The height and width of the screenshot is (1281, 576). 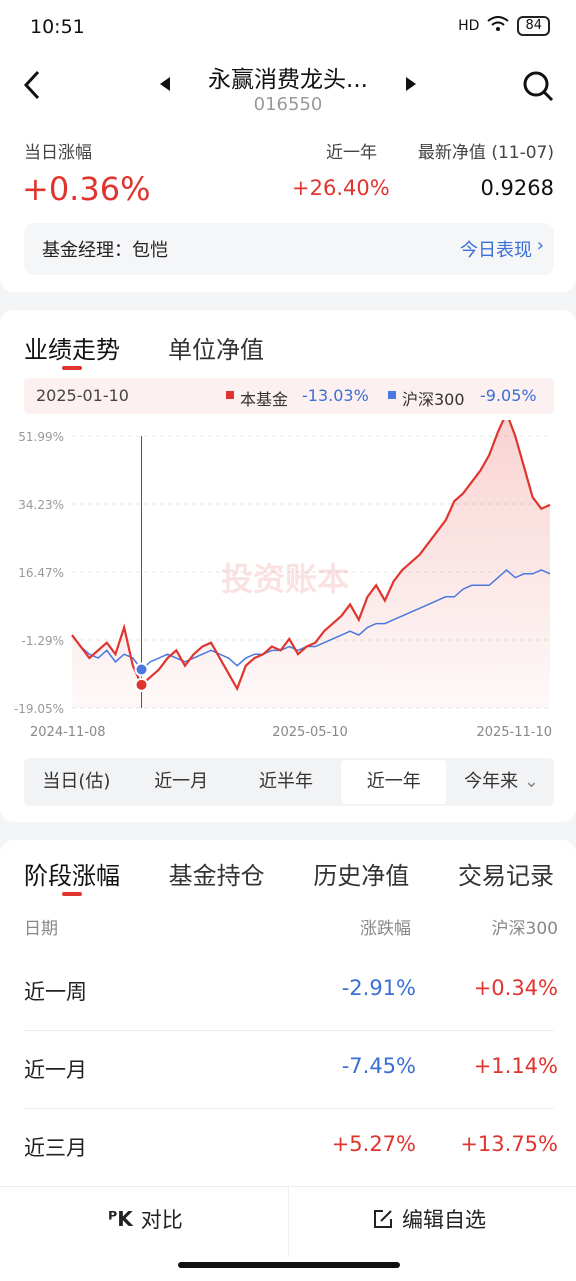 I want to click on chart-legend: 2025-01-10 本基金 -13.03% 沪深300 -9.05%, so click(x=289, y=396).